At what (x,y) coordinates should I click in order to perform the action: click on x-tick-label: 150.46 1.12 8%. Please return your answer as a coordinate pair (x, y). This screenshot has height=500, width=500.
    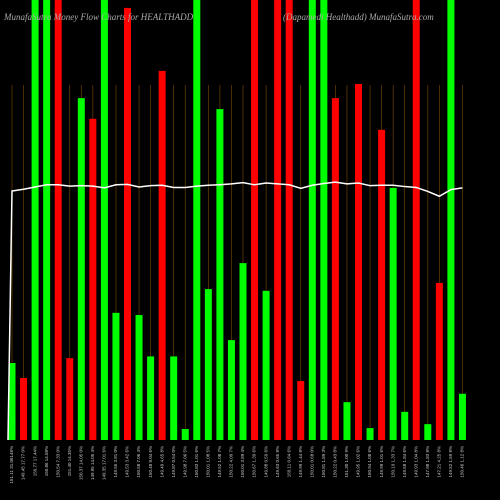
    Looking at the image, I should click on (462, 462).